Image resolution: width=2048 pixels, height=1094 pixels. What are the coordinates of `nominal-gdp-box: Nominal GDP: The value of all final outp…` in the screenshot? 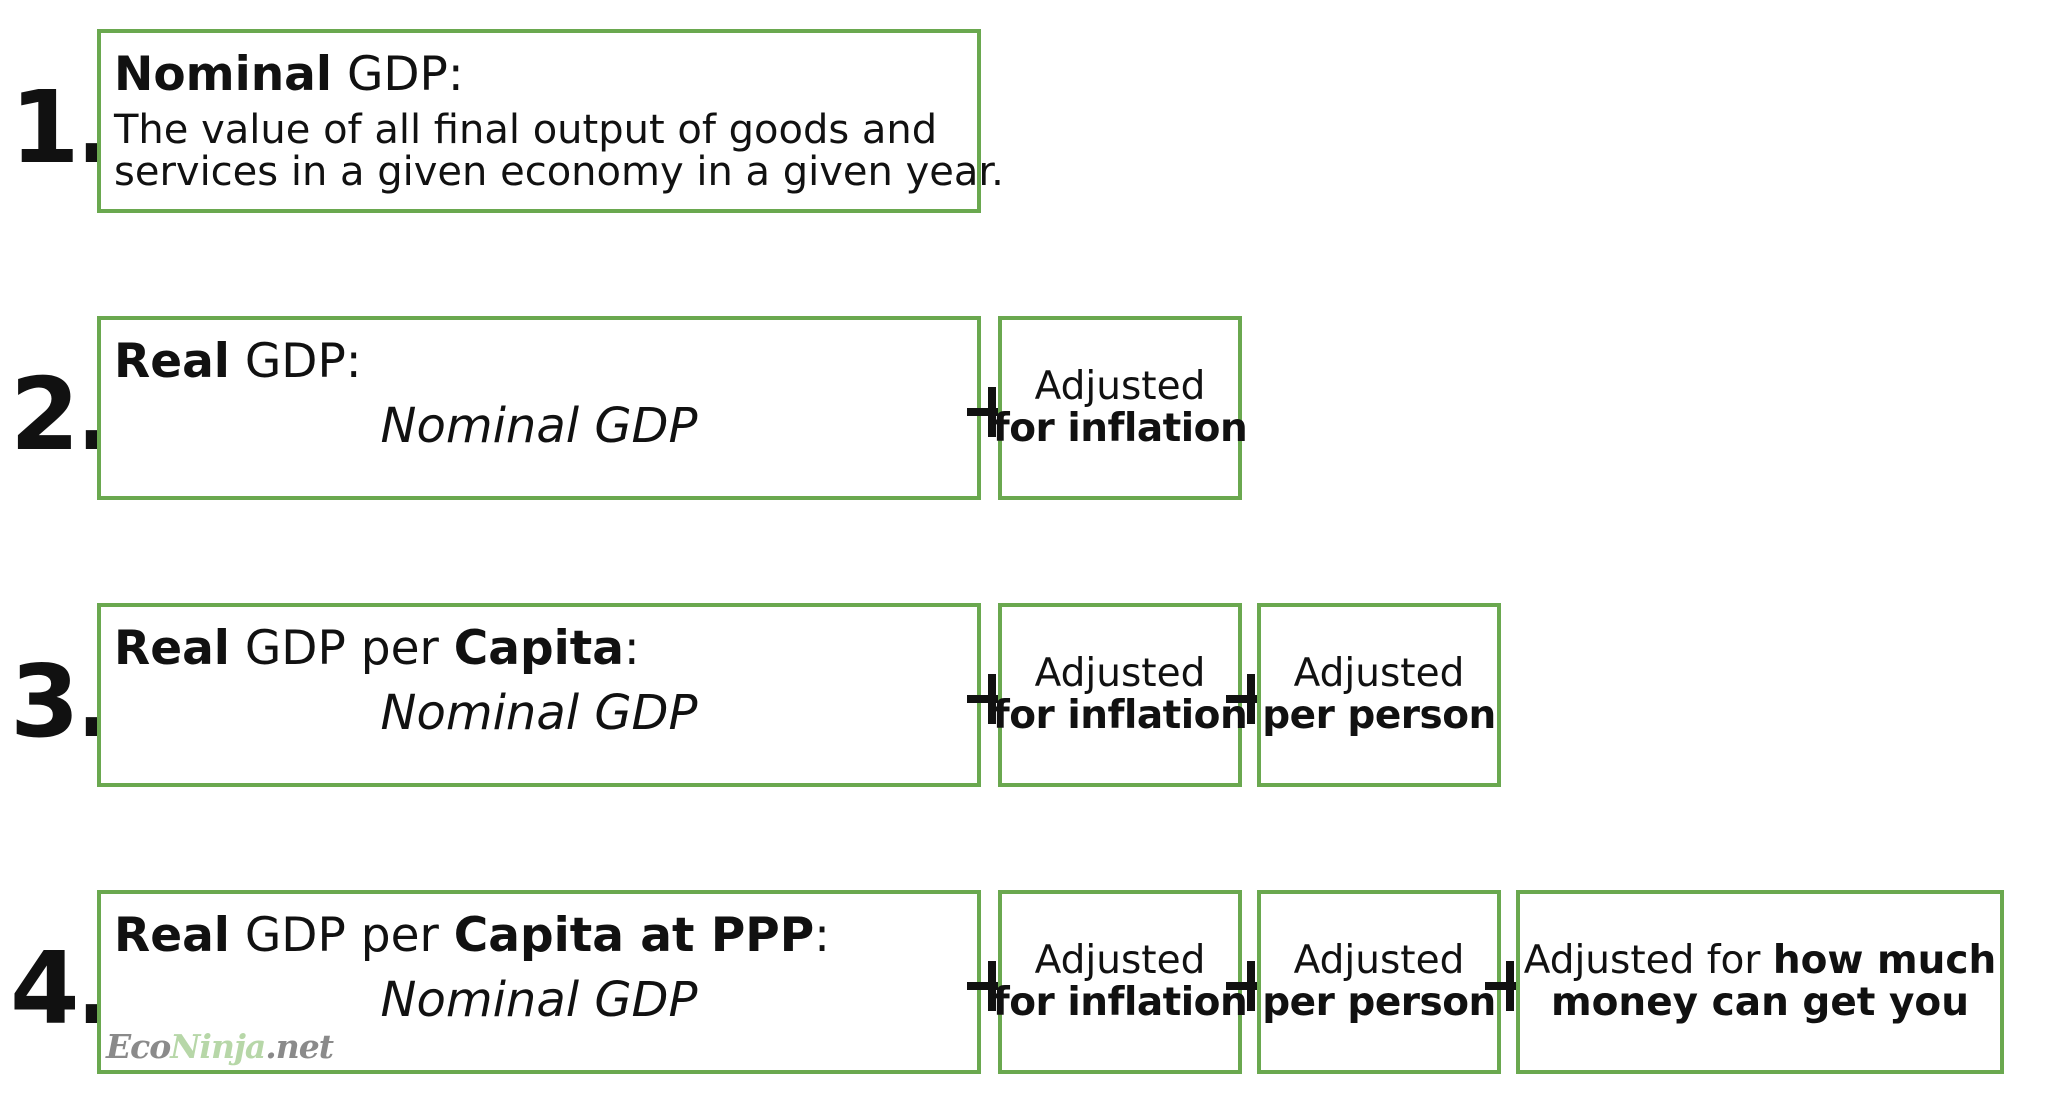 It's located at (550, 121).